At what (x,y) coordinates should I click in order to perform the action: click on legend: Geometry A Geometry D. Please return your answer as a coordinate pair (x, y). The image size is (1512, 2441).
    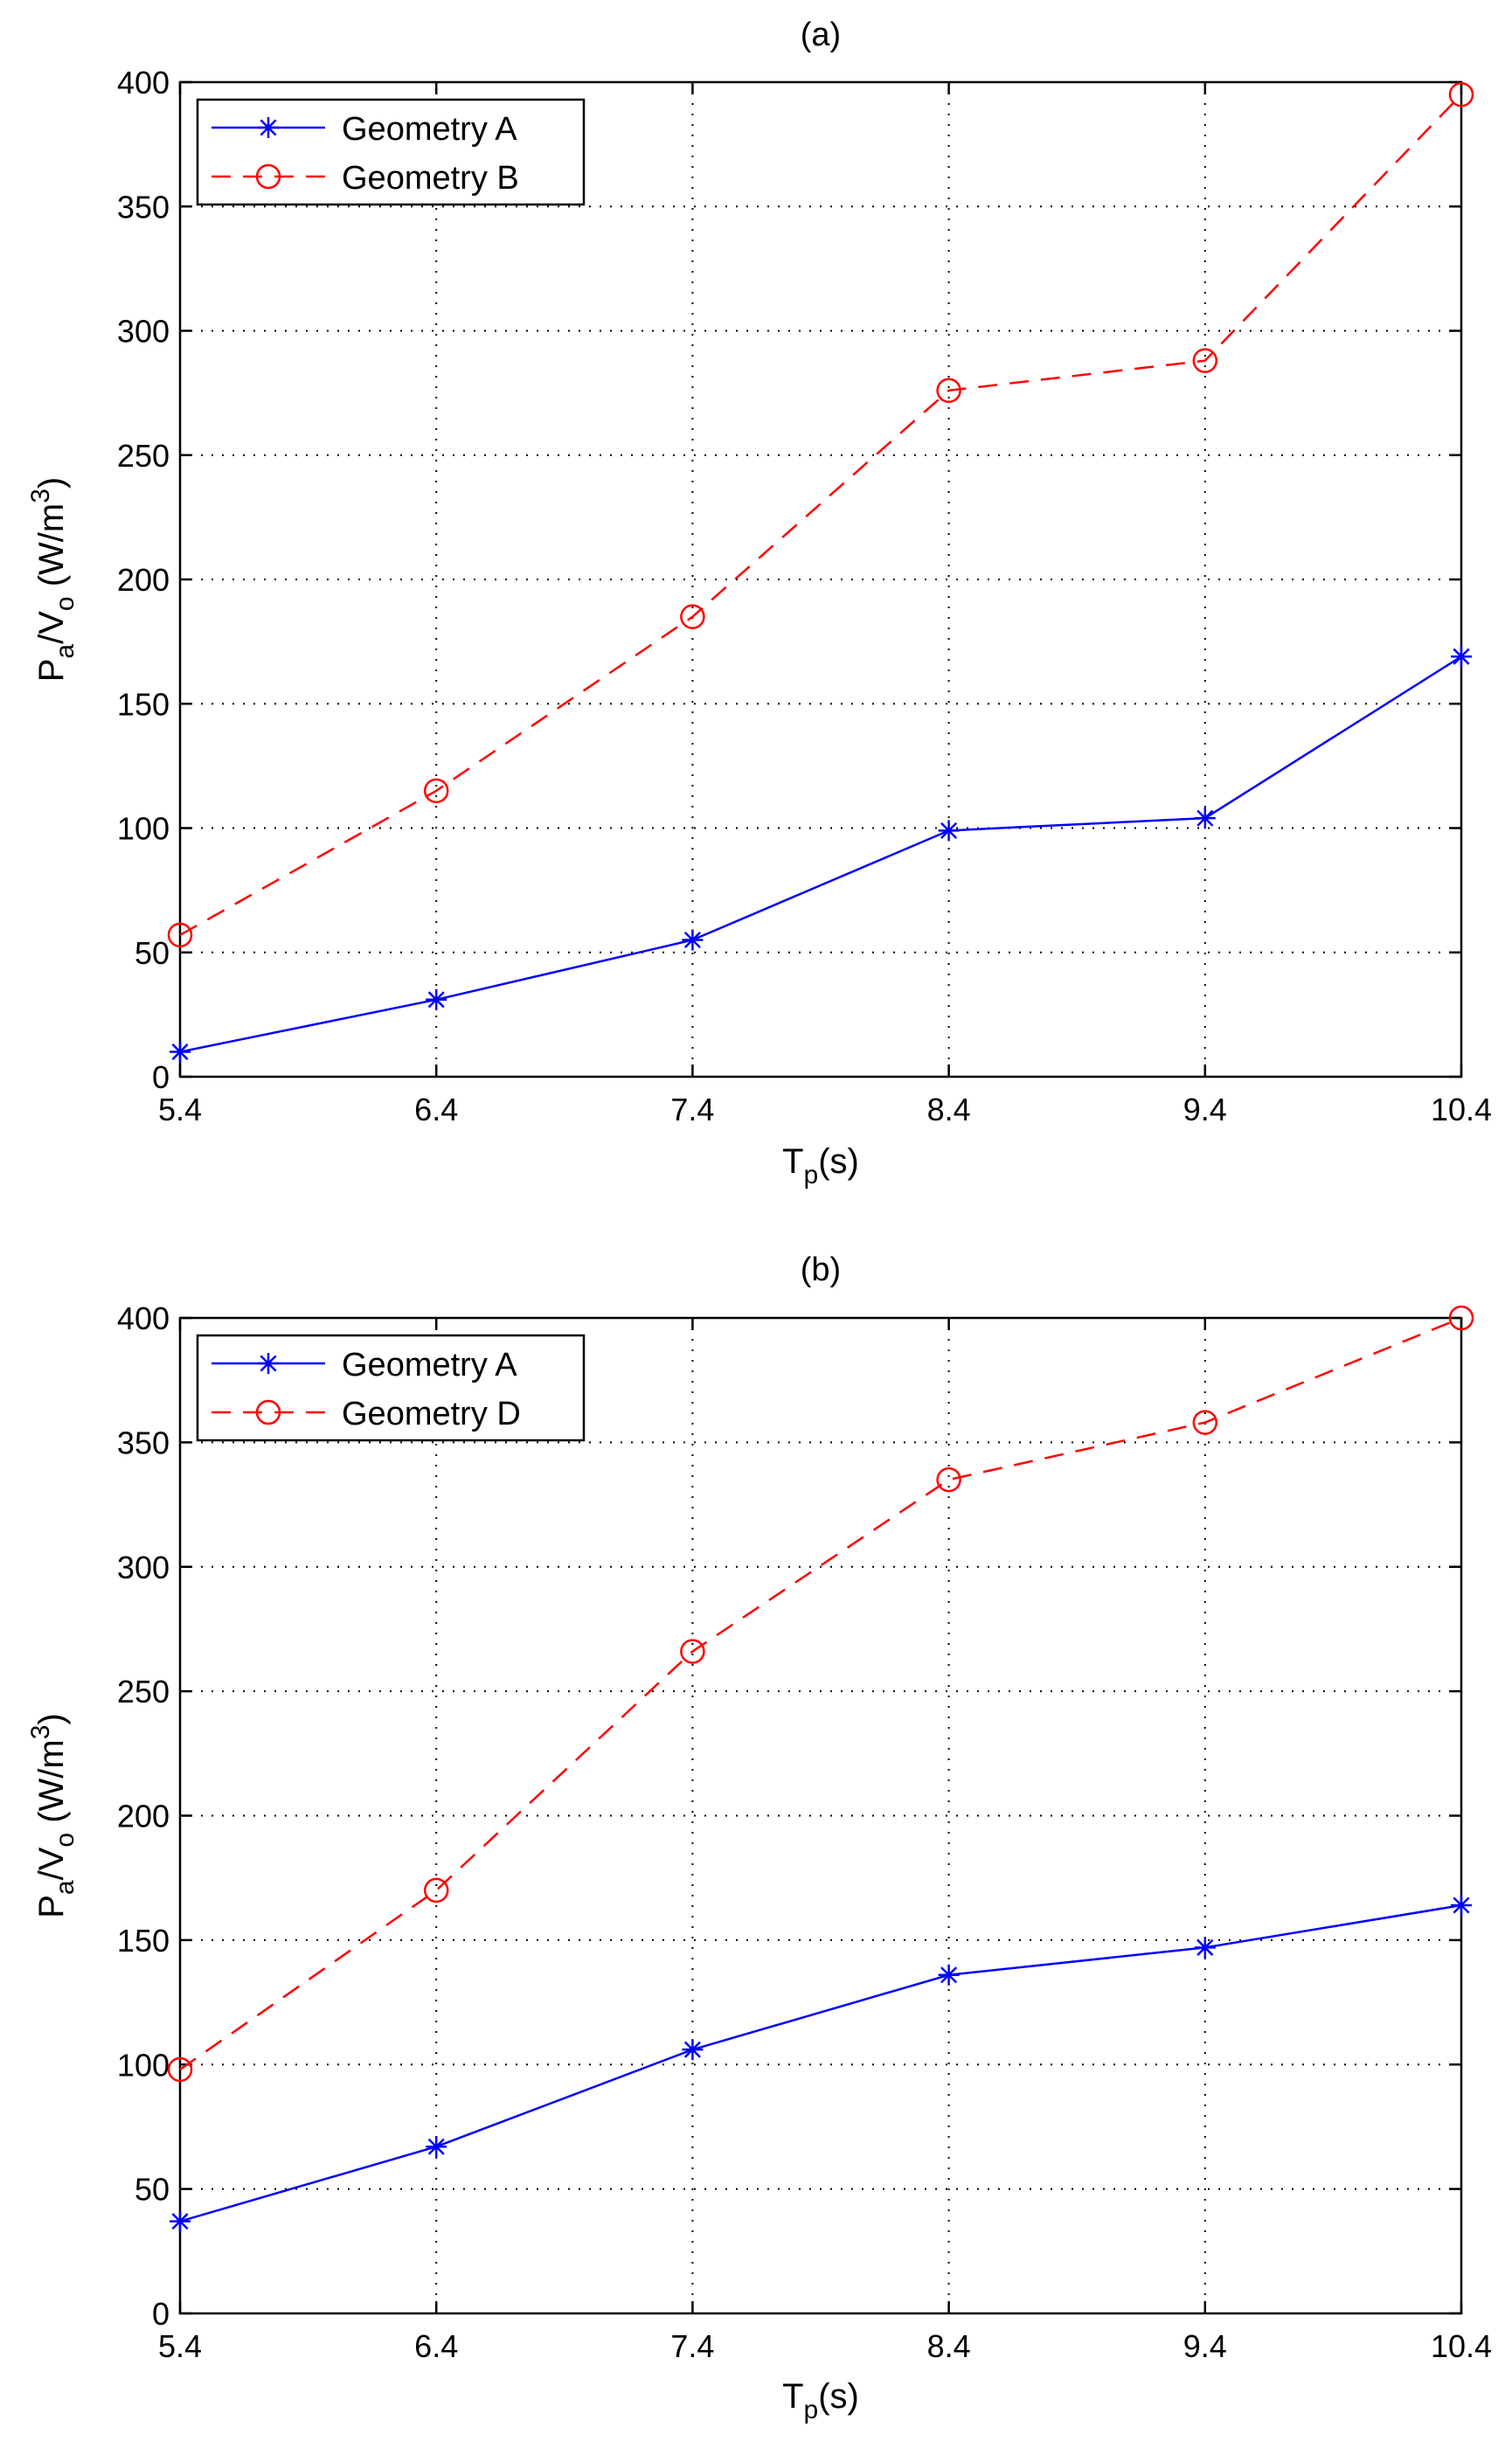
    Looking at the image, I should click on (391, 1388).